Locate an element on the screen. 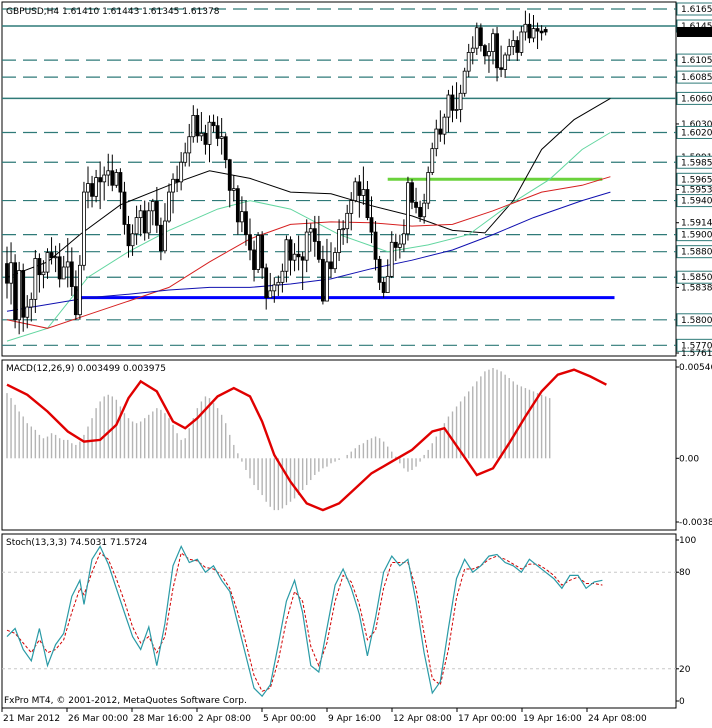  macd-tick-label-0: 0.00546 is located at coordinates (695, 368).